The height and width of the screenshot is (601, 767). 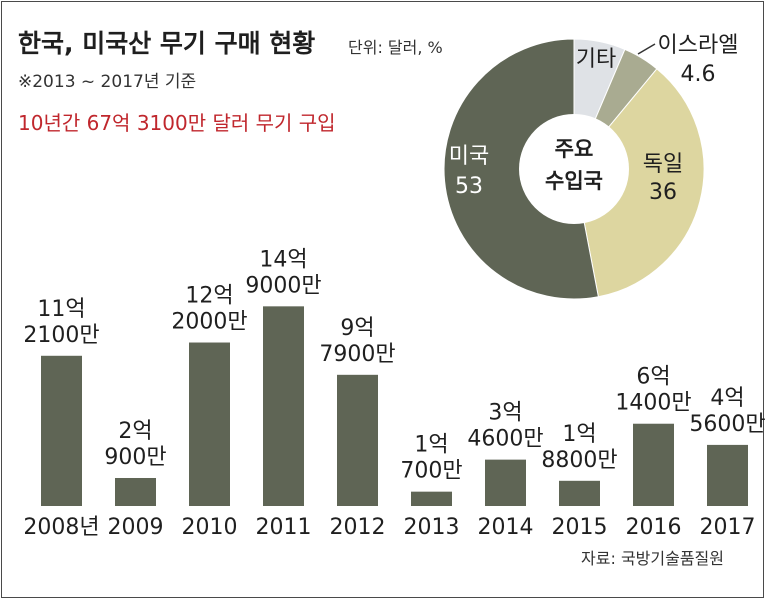 What do you see at coordinates (727, 424) in the screenshot?
I see `bar-data-label-9-line2: 5600만` at bounding box center [727, 424].